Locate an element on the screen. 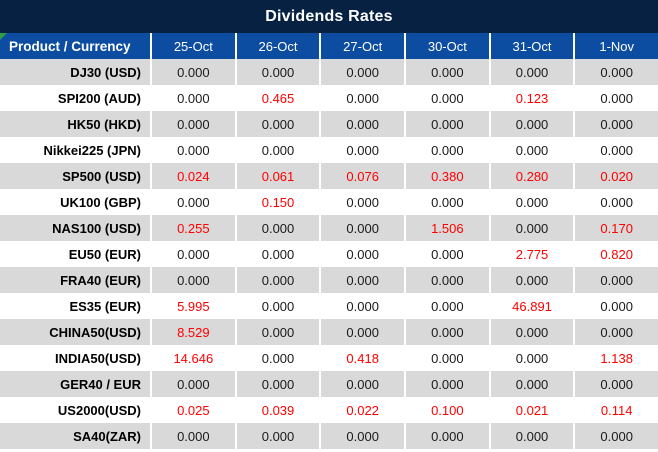  dividend-value-cell: 14.646 is located at coordinates (192, 358).